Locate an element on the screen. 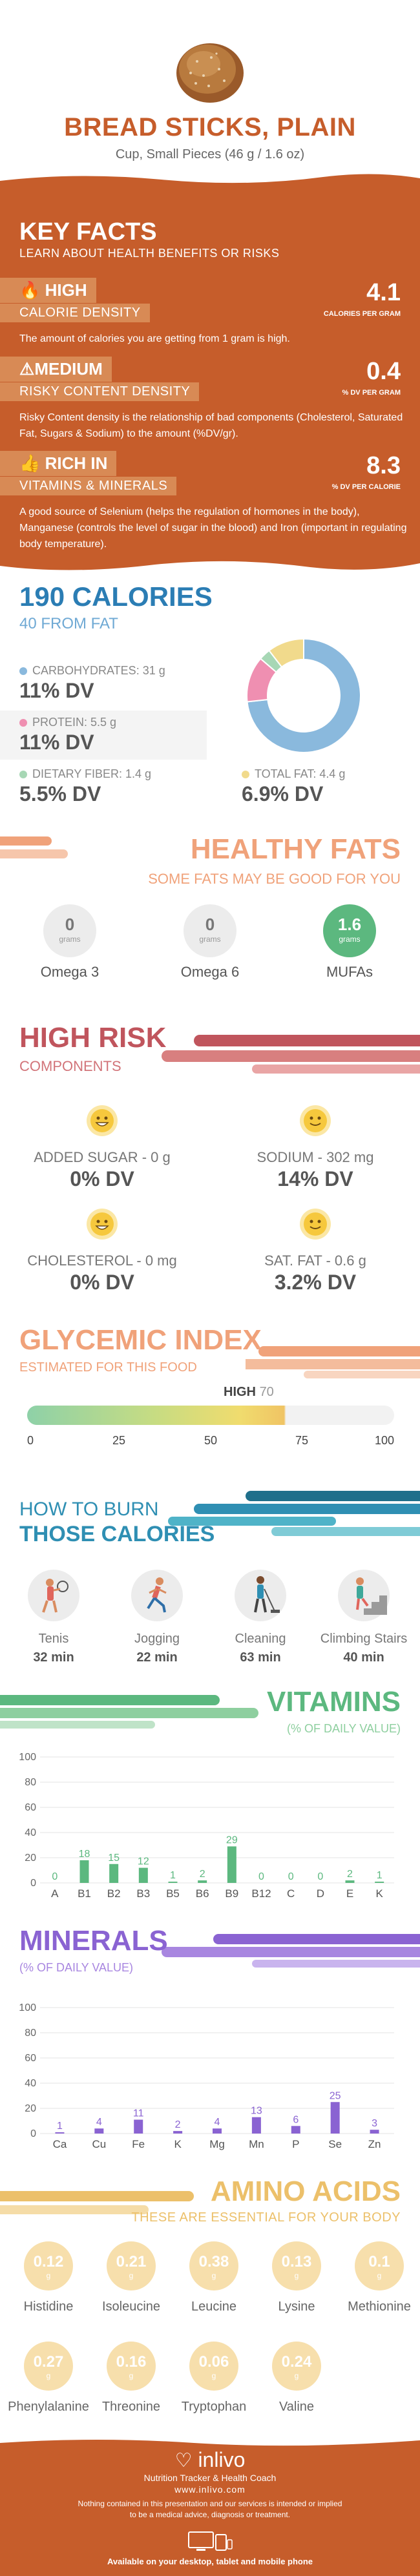  fats-decor is located at coordinates (34, 847).